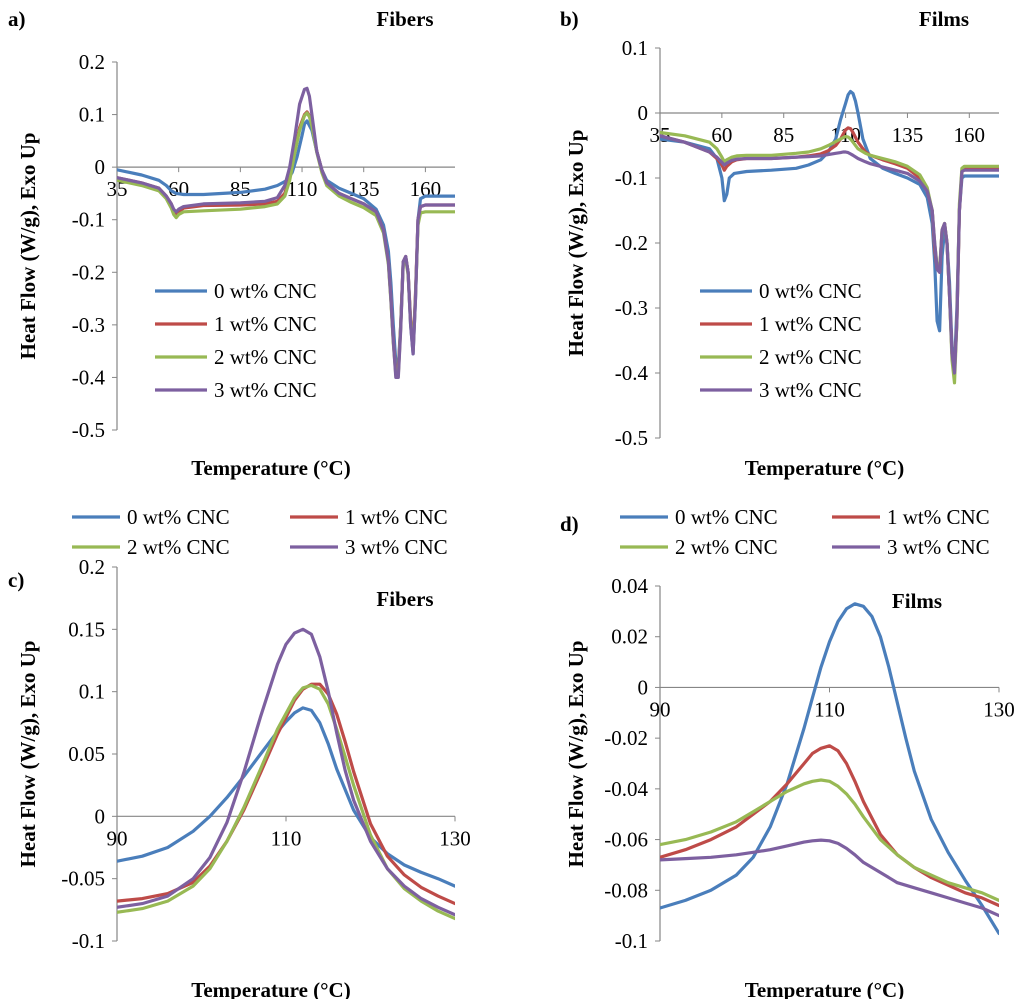 This screenshot has width=1024, height=999. I want to click on panel-label: b), so click(569, 19).